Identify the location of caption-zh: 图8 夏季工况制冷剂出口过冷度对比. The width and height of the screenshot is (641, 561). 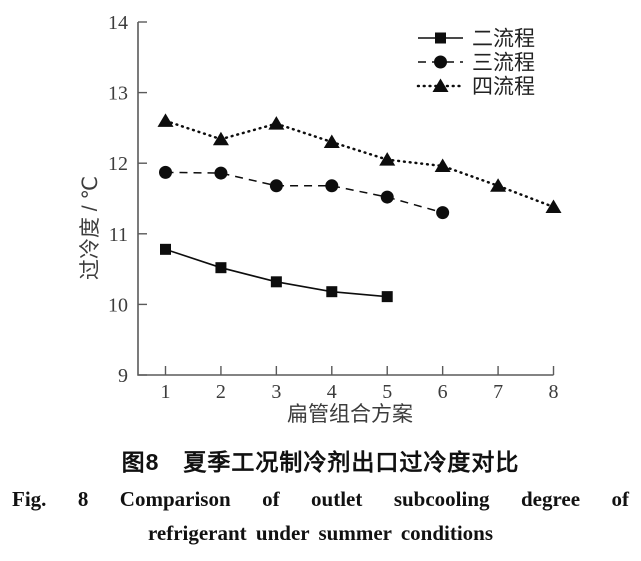
(320, 462).